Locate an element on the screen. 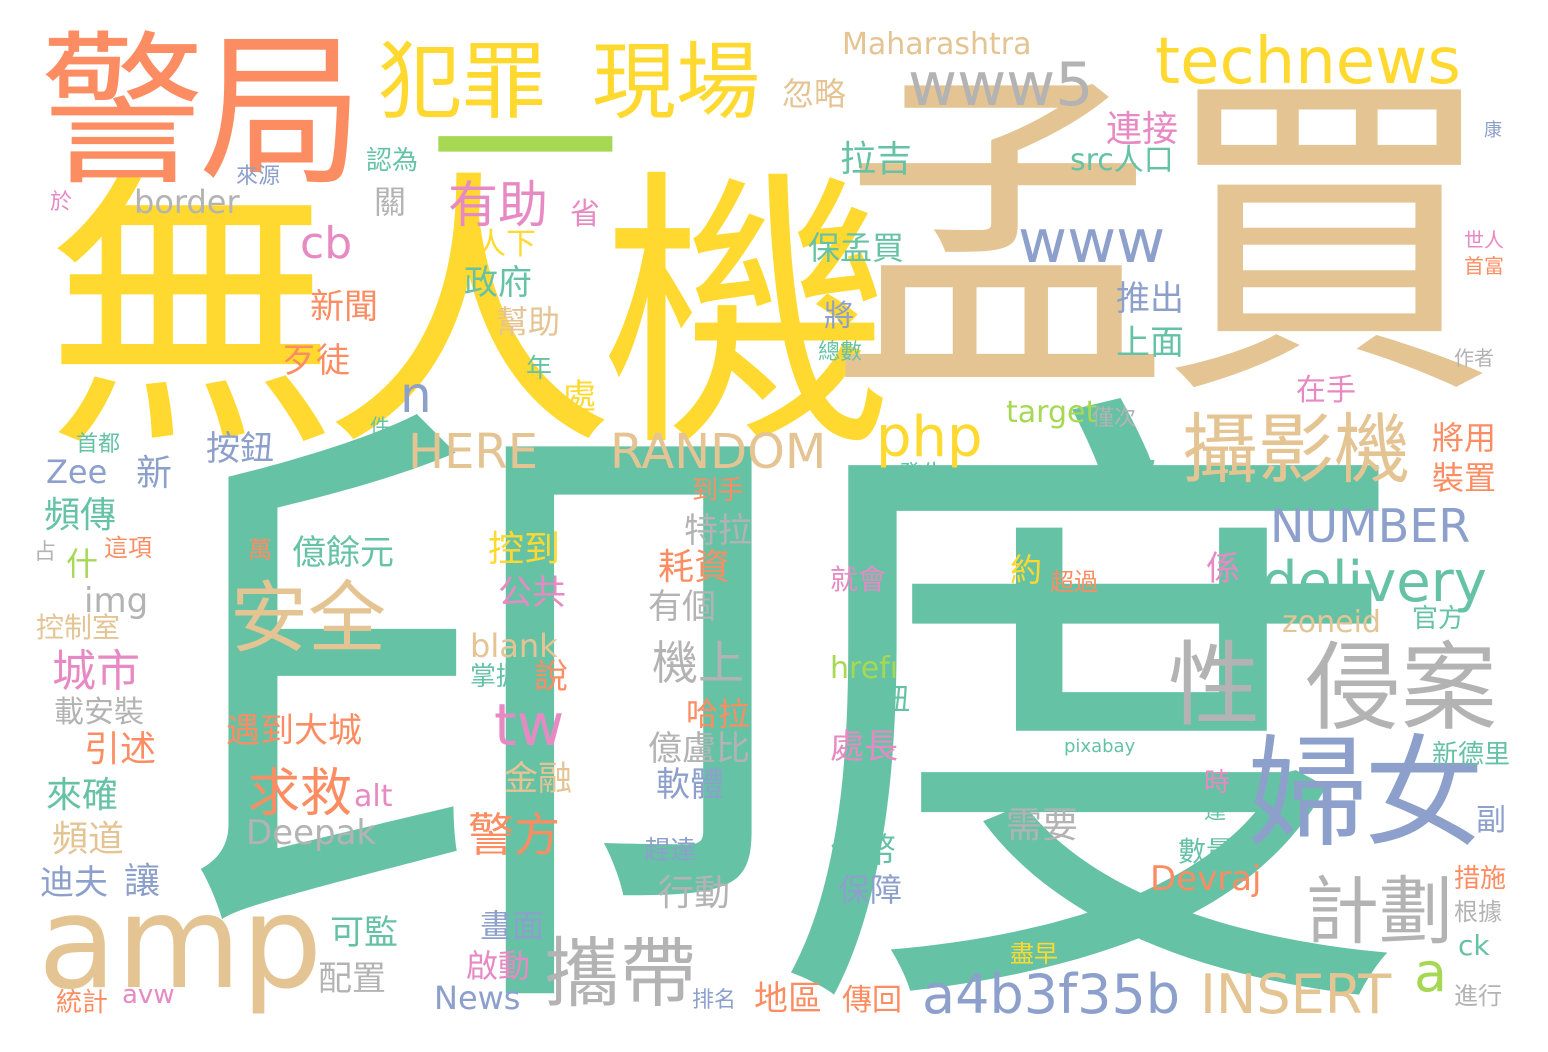  word: 控到 is located at coordinates (524, 549).